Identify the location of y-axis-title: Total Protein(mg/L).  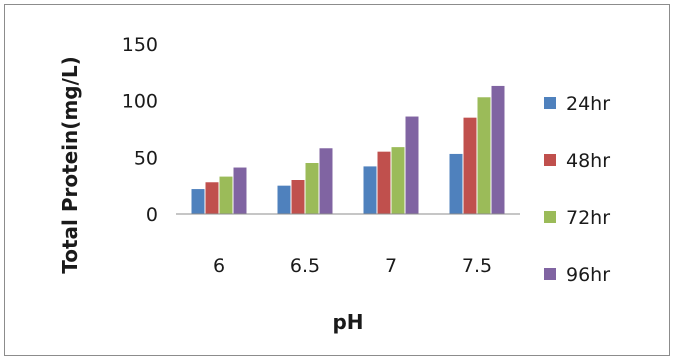
(70, 165).